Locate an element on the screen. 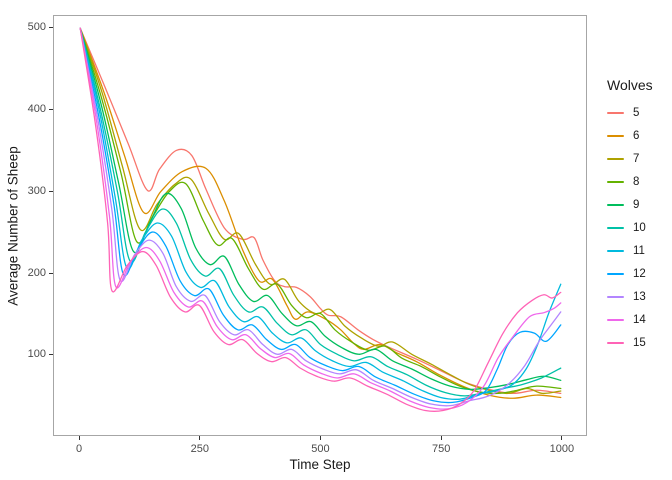 The height and width of the screenshot is (480, 672). legend: Wolves 5 6 7 8 9 10 11 12 13 14 15 is located at coordinates (639, 217).